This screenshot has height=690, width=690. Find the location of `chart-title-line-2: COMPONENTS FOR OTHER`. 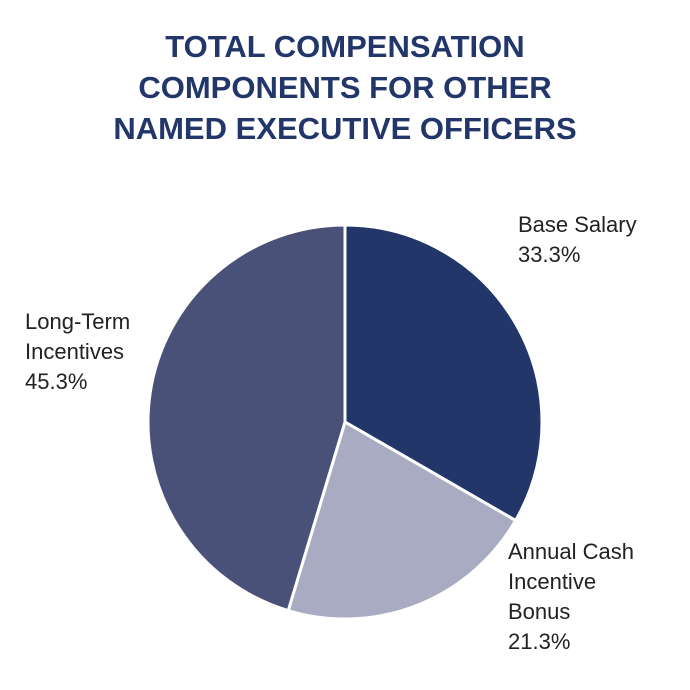

chart-title-line-2: COMPONENTS FOR OTHER is located at coordinates (345, 87).